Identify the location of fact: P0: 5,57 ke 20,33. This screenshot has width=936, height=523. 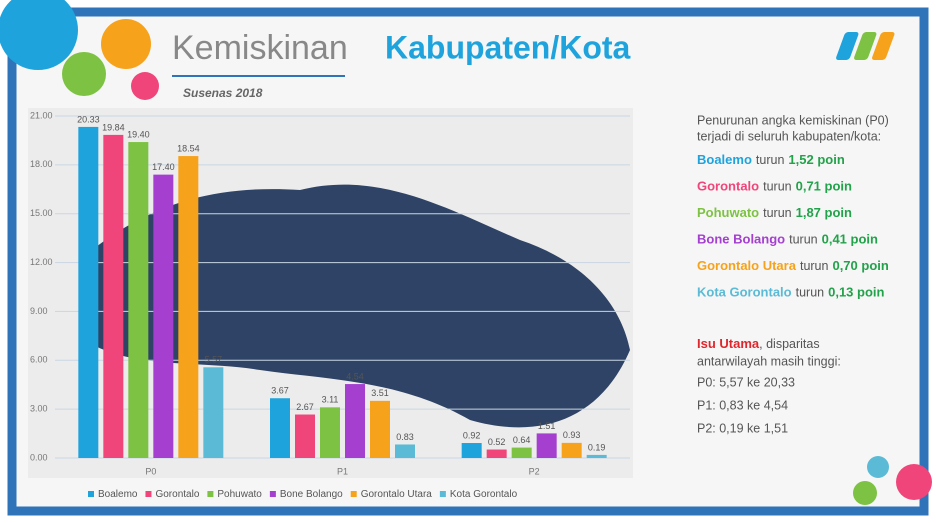
(746, 382).